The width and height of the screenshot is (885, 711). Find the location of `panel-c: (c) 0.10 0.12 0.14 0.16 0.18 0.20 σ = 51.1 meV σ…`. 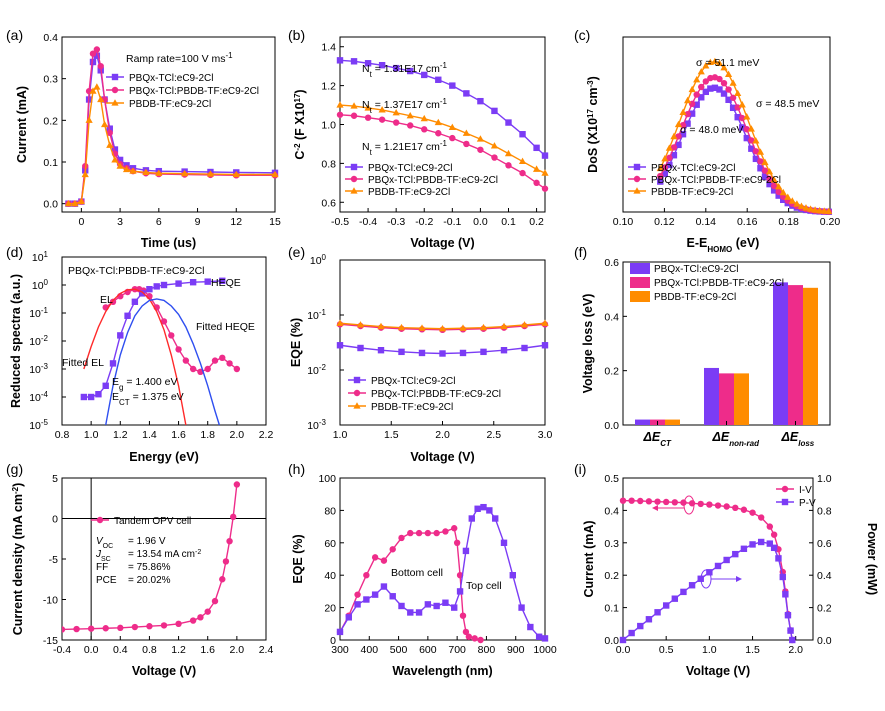

panel-c: (c) 0.10 0.12 0.14 0.16 0.18 0.20 σ = 51.1 meV σ… is located at coordinates (707, 140).